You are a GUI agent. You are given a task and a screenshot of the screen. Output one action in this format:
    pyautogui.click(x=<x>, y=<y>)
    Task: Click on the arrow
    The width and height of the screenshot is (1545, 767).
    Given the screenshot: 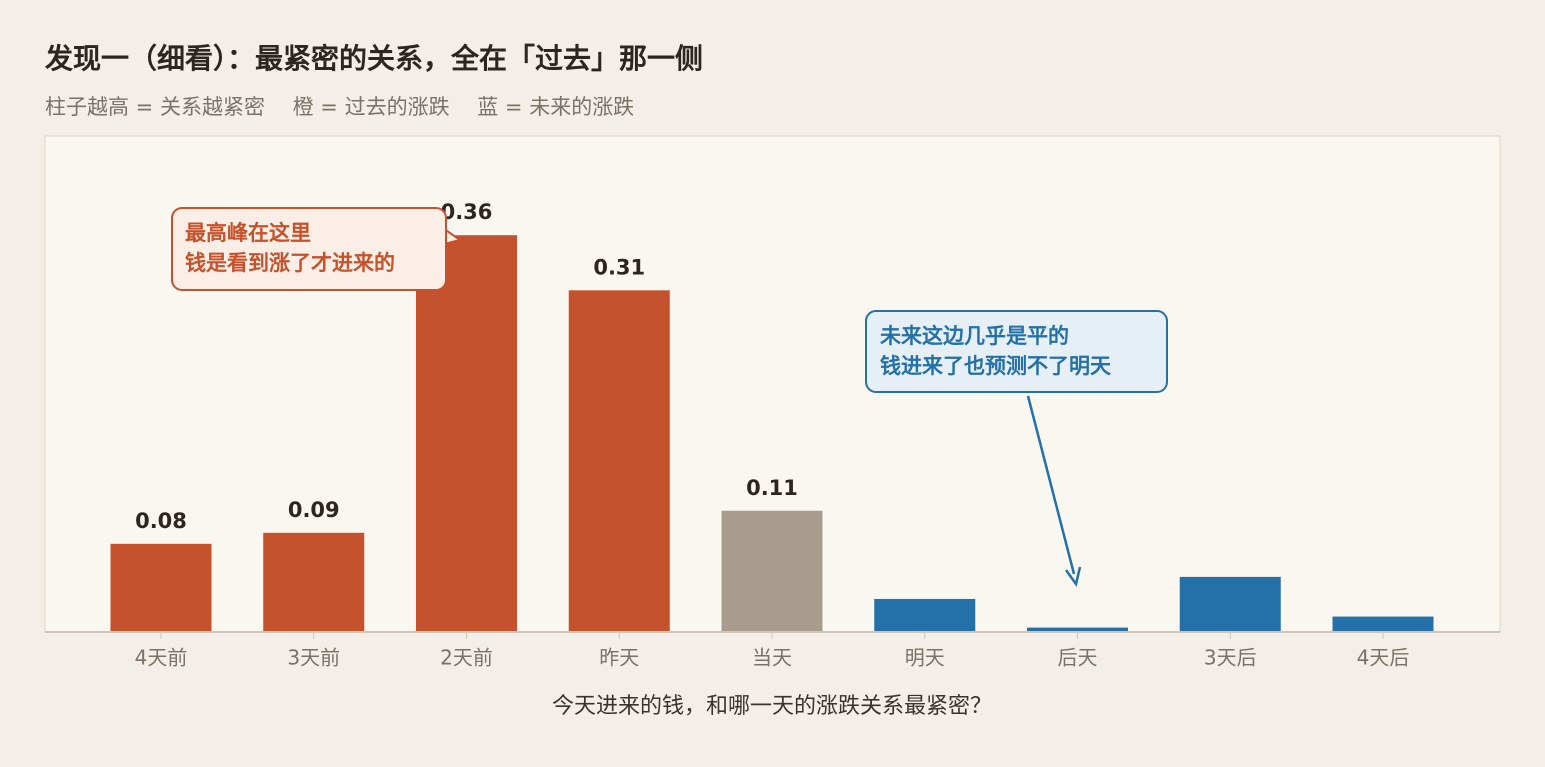 What is the action you would take?
    pyautogui.click(x=1051, y=485)
    